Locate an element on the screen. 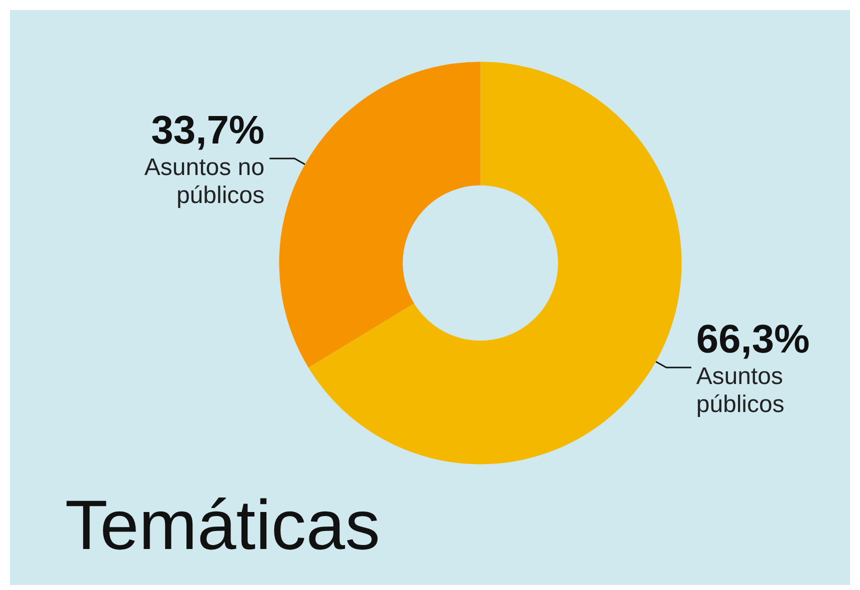 Image resolution: width=860 pixels, height=590 pixels. data-label: 66,3% is located at coordinates (753, 339).